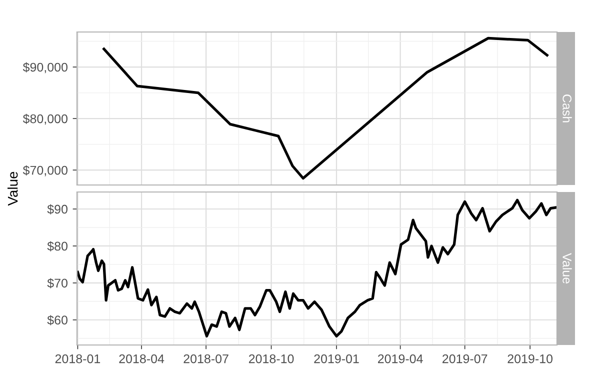  What do you see at coordinates (336, 359) in the screenshot?
I see `x-tick-label: 2019-01` at bounding box center [336, 359].